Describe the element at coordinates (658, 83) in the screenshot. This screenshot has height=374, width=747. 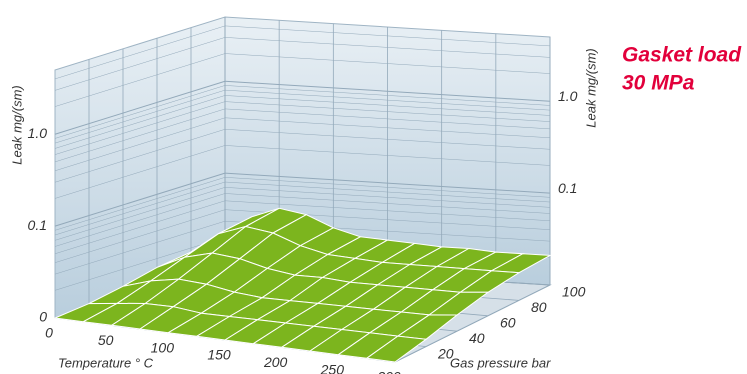
I see `title-line: 30 MPa` at that location.